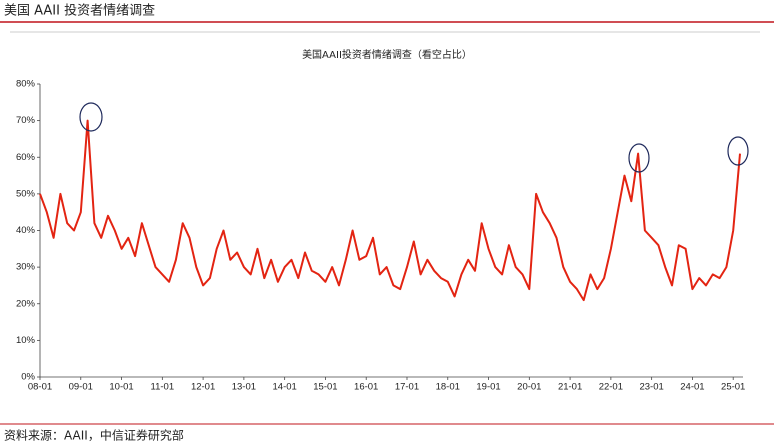  Describe the element at coordinates (692, 387) in the screenshot. I see `x-tick-label: 24-01` at that location.